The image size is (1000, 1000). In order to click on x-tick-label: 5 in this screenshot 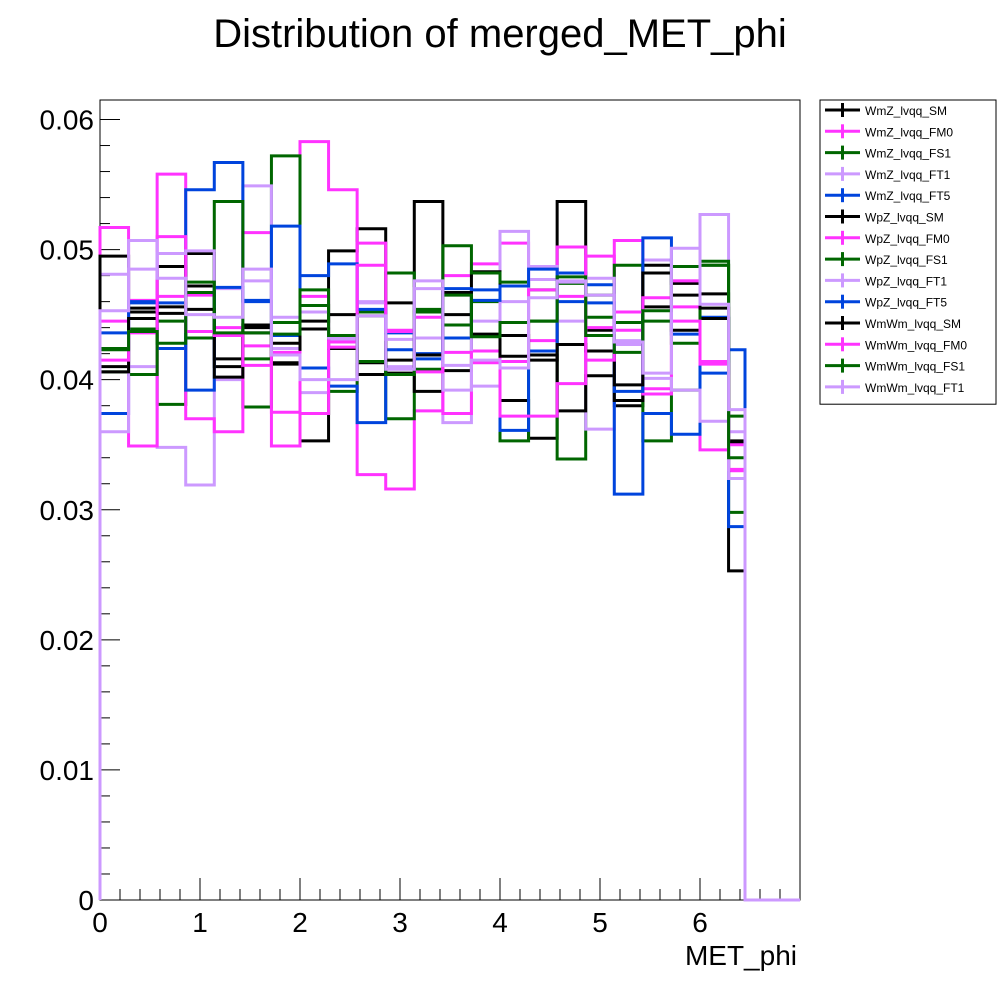, I will do `click(600, 922)`.